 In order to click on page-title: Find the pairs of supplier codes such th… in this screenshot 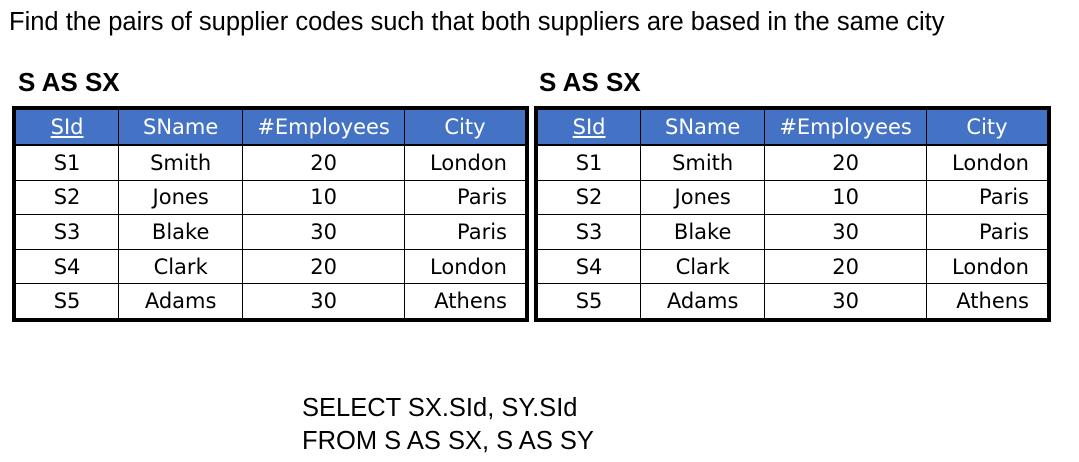, I will do `click(477, 22)`.